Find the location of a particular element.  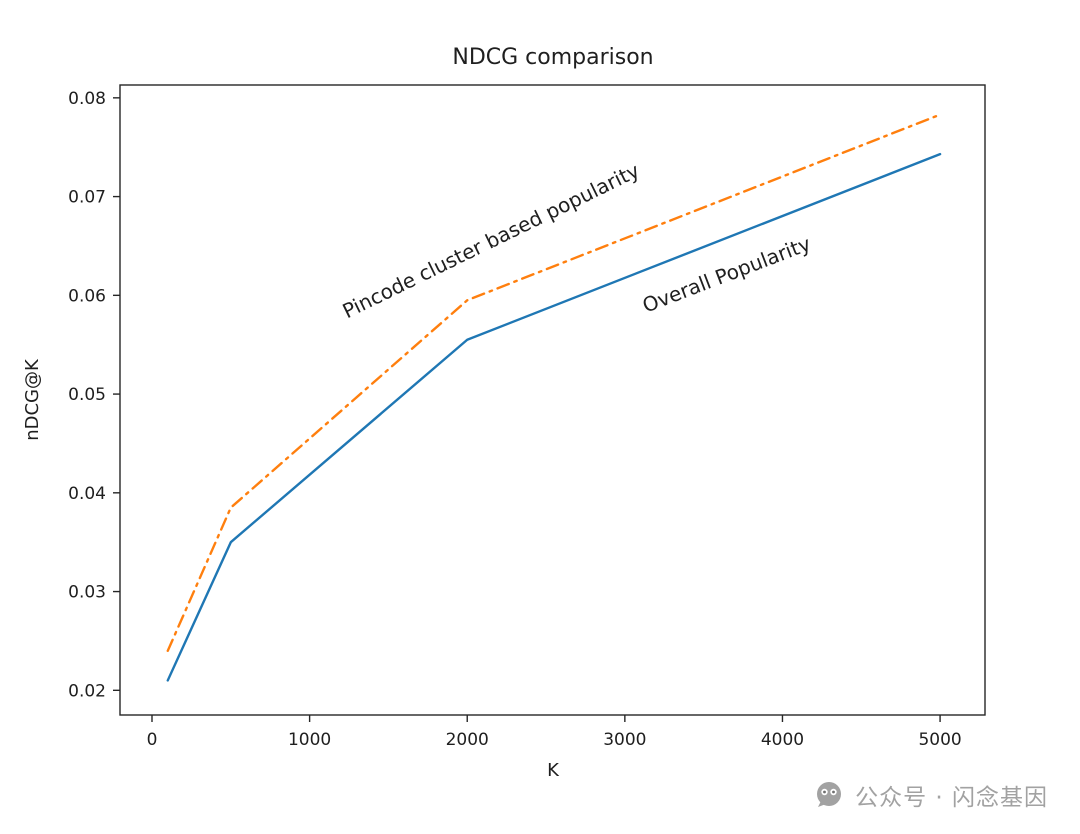

y-tick-label: 0.08 is located at coordinates (87, 99).